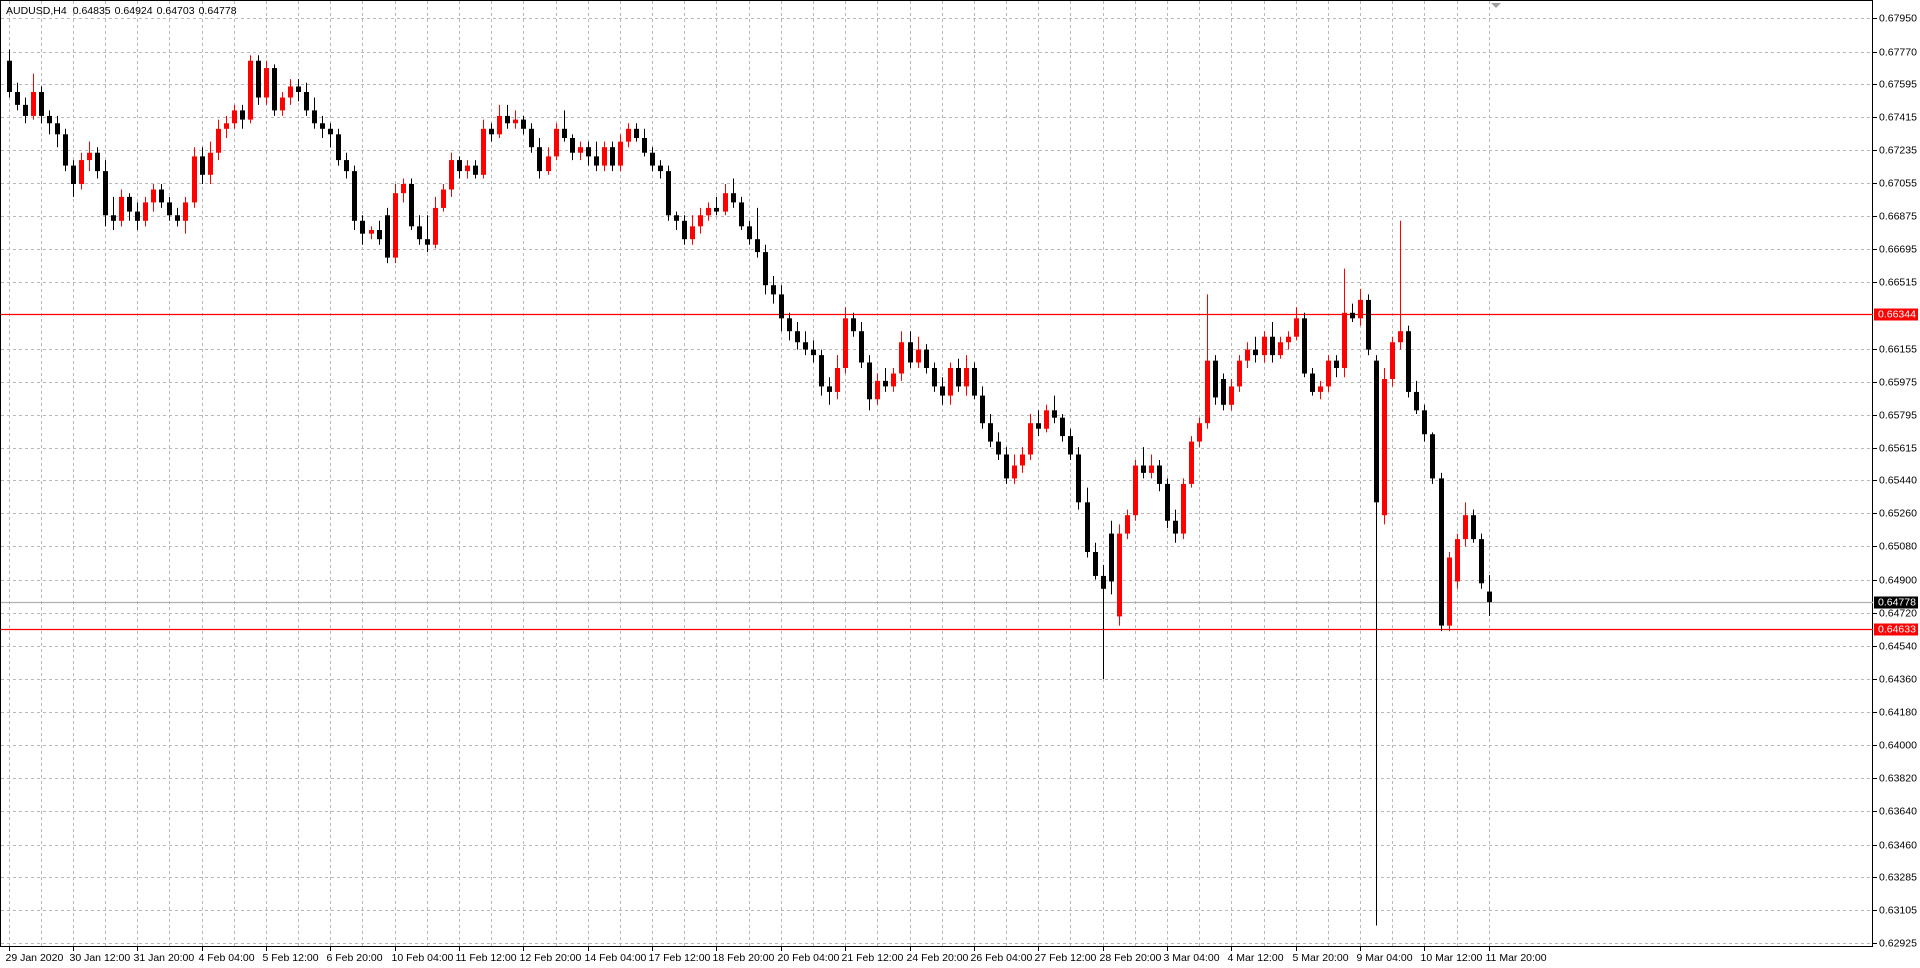  What do you see at coordinates (1898, 216) in the screenshot?
I see `y-tick-label: 0.66875` at bounding box center [1898, 216].